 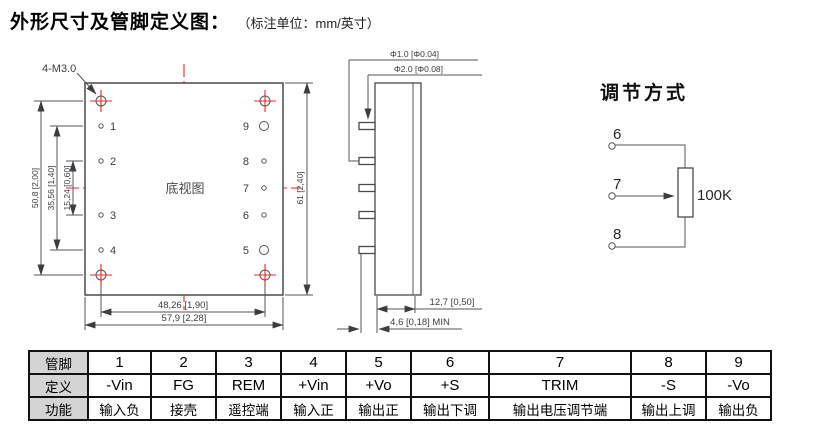 What do you see at coordinates (312, 23) in the screenshot?
I see `unit-note: （标注单位：mm/英寸）` at bounding box center [312, 23].